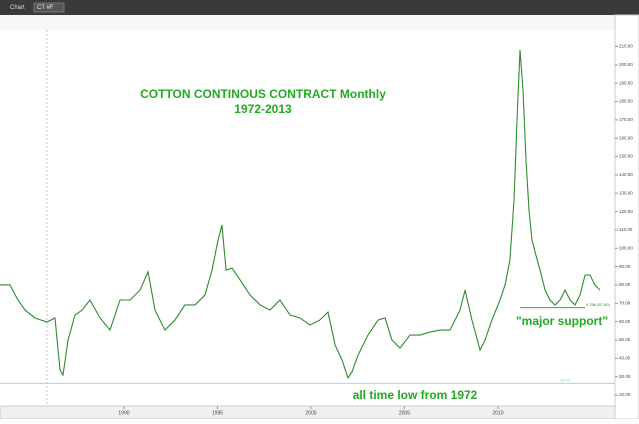 This screenshot has width=639, height=424. I want to click on y-tick-label: 190.00, so click(626, 82).